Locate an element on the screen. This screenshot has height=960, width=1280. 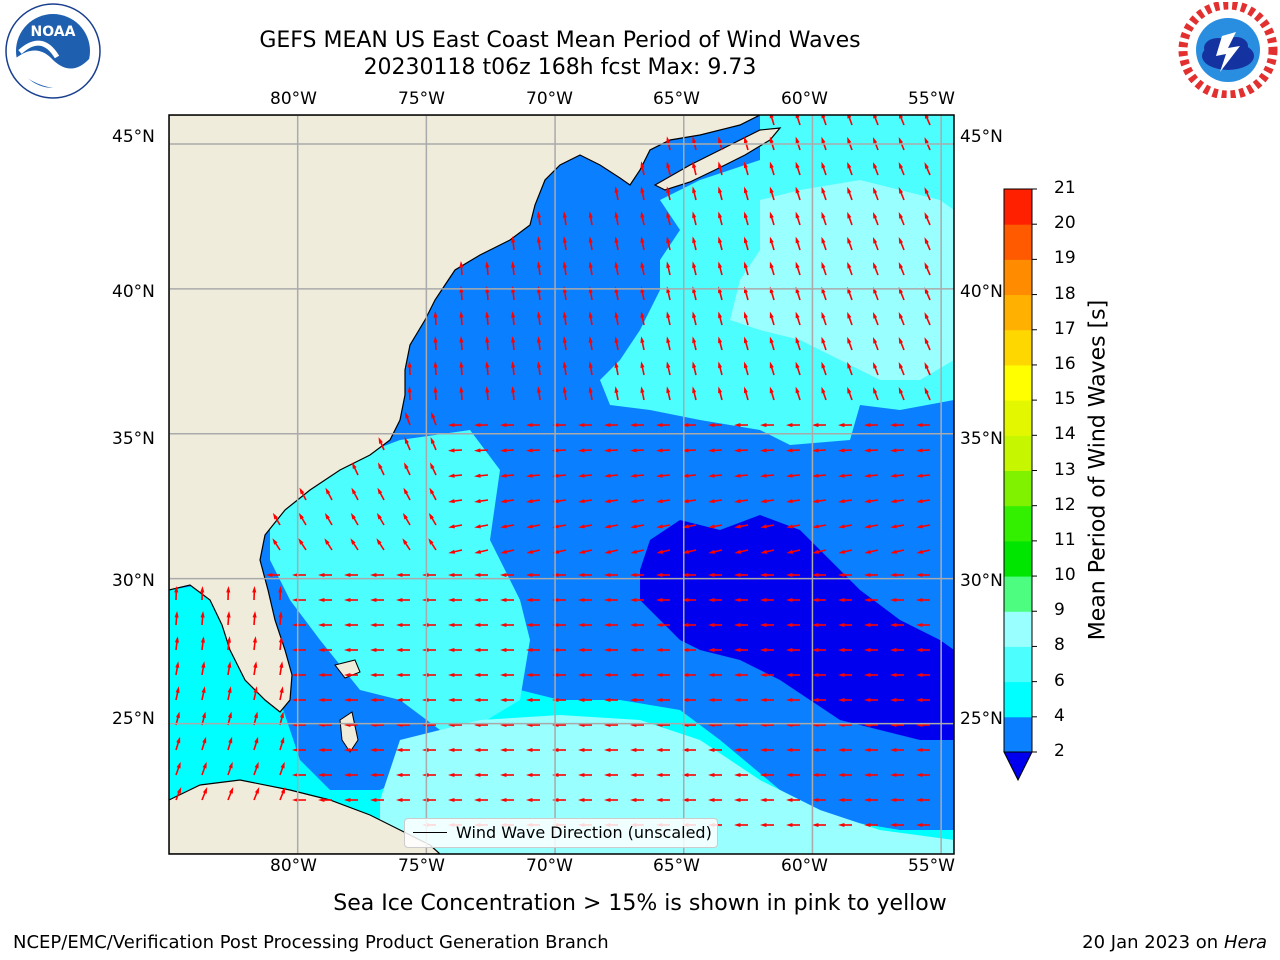
land-bahamas is located at coordinates (347, 706).